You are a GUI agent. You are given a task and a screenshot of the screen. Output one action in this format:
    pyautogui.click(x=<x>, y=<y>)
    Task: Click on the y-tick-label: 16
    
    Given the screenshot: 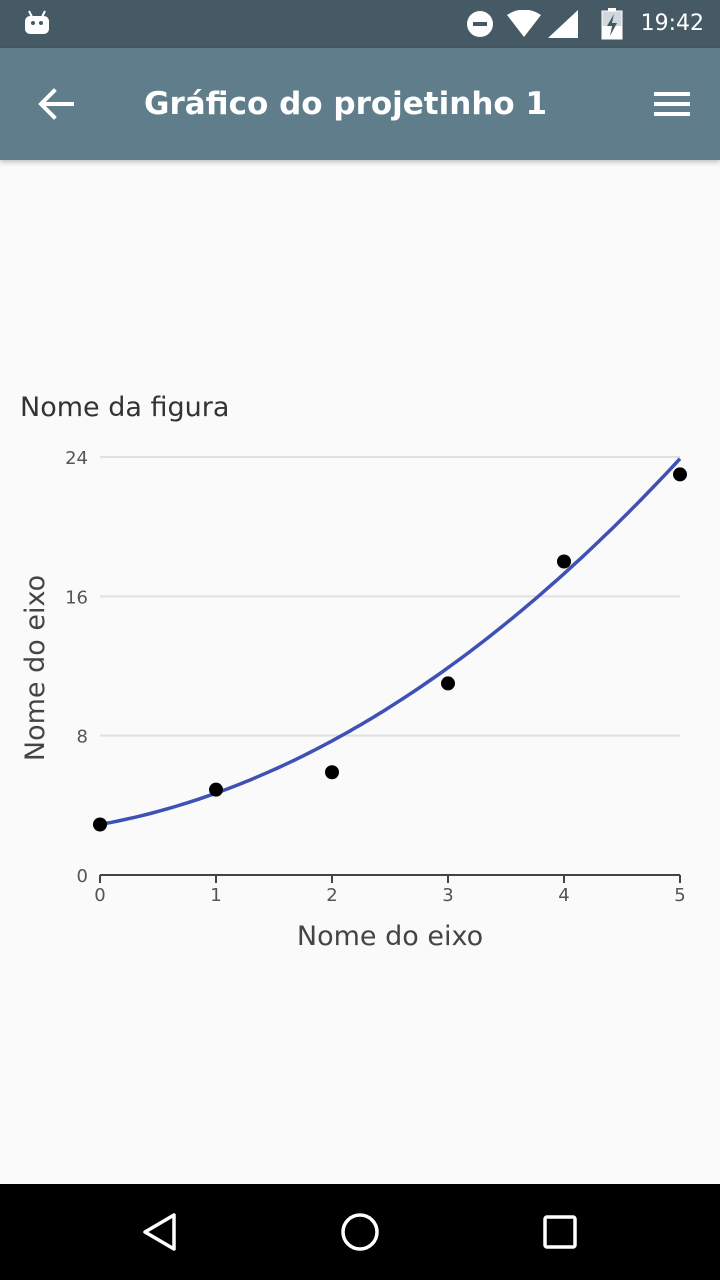 What is the action you would take?
    pyautogui.click(x=76, y=597)
    